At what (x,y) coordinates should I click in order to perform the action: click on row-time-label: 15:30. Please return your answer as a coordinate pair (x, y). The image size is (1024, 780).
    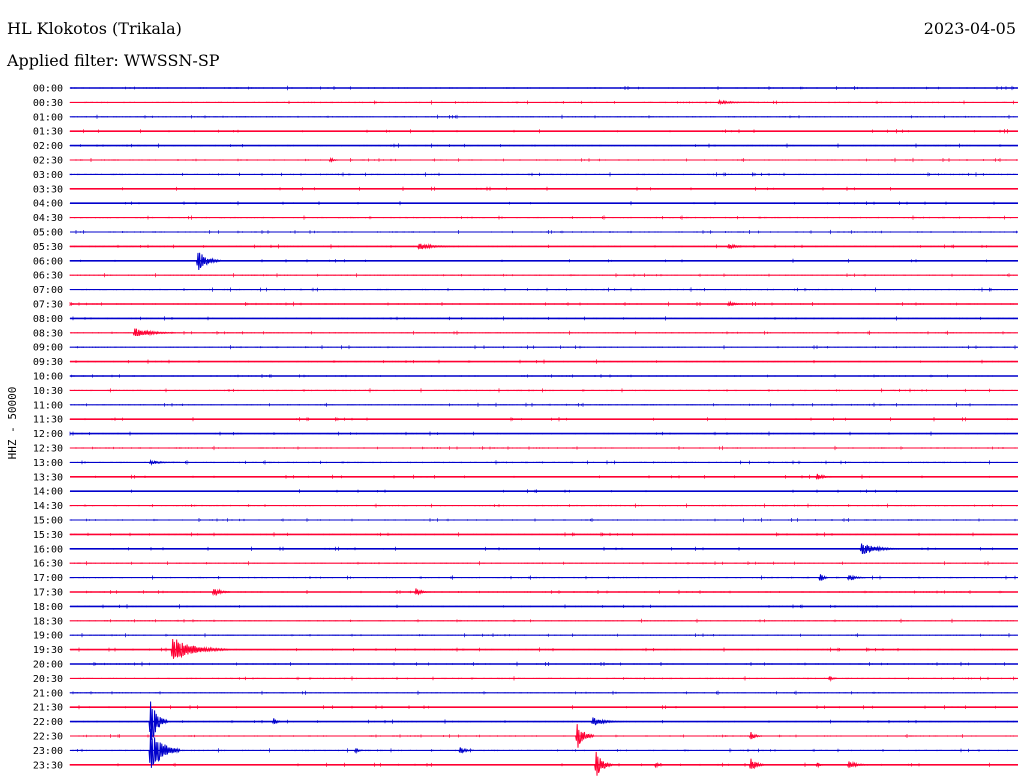
    Looking at the image, I should click on (48, 535).